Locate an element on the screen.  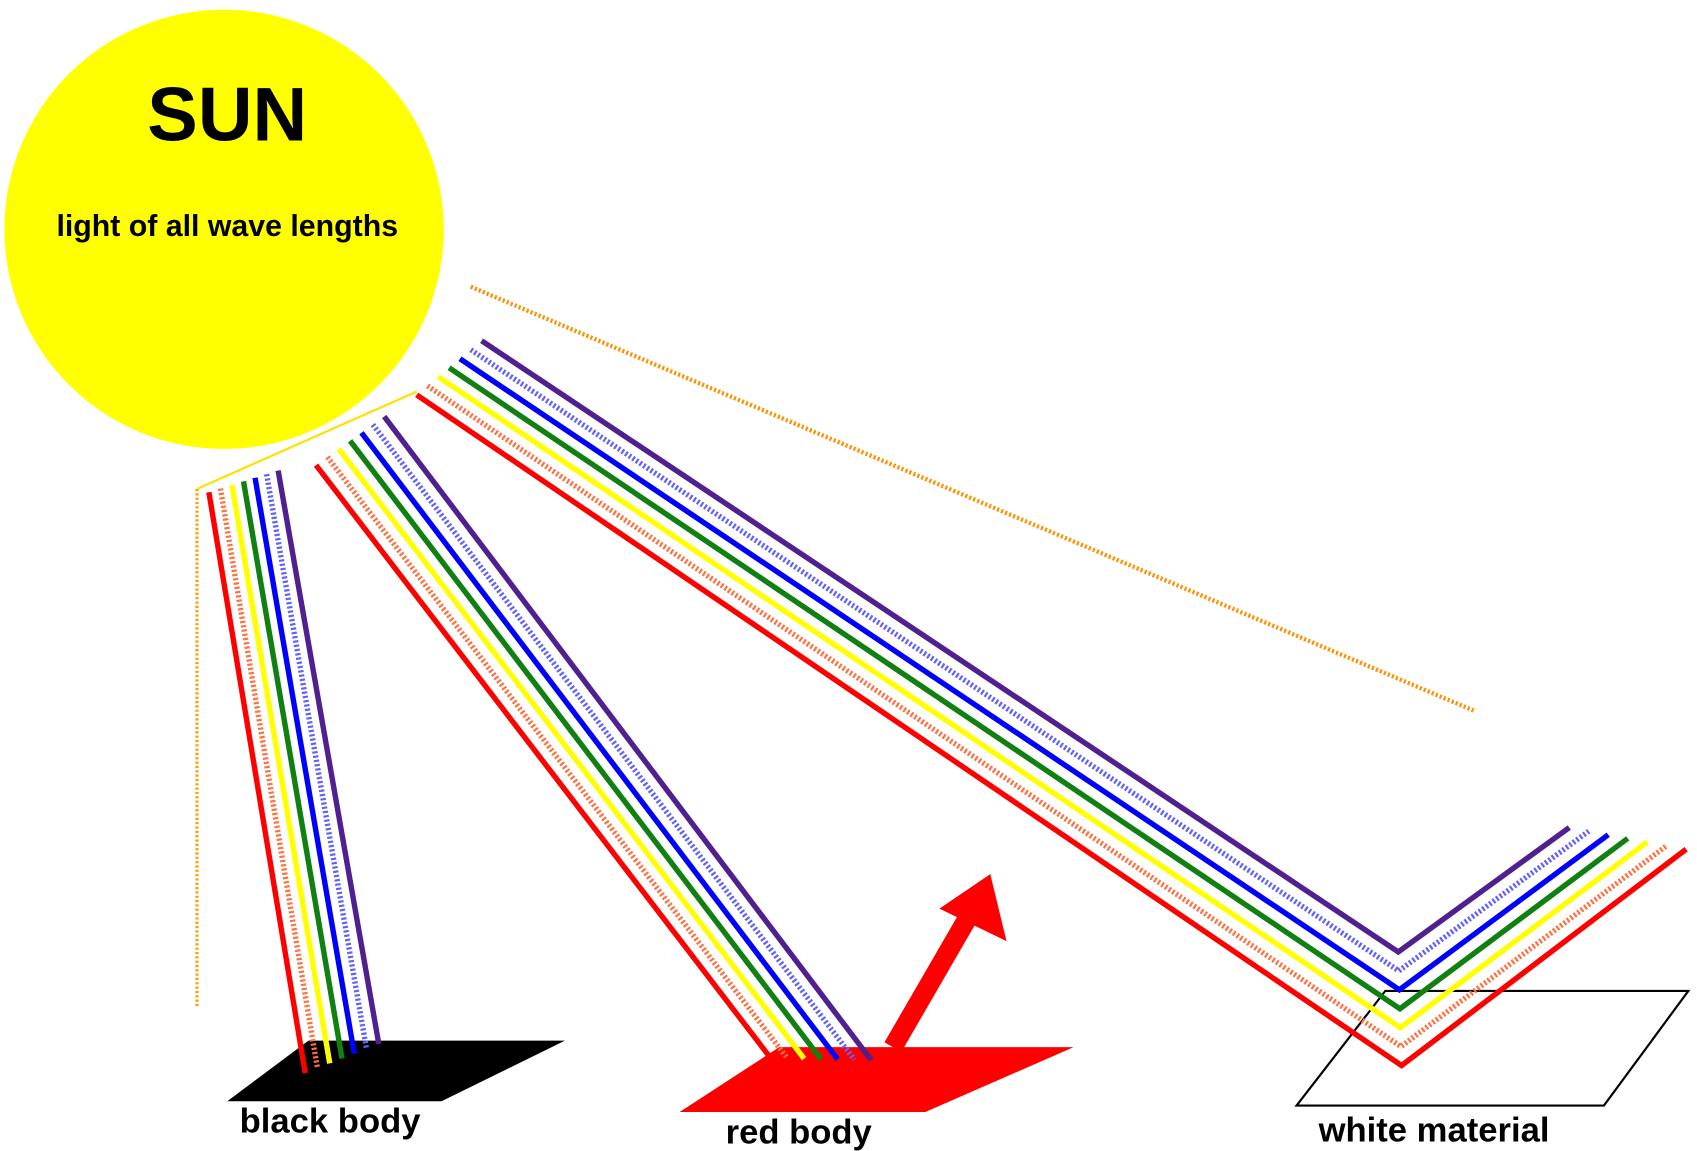
black-body is located at coordinates (396, 1071).